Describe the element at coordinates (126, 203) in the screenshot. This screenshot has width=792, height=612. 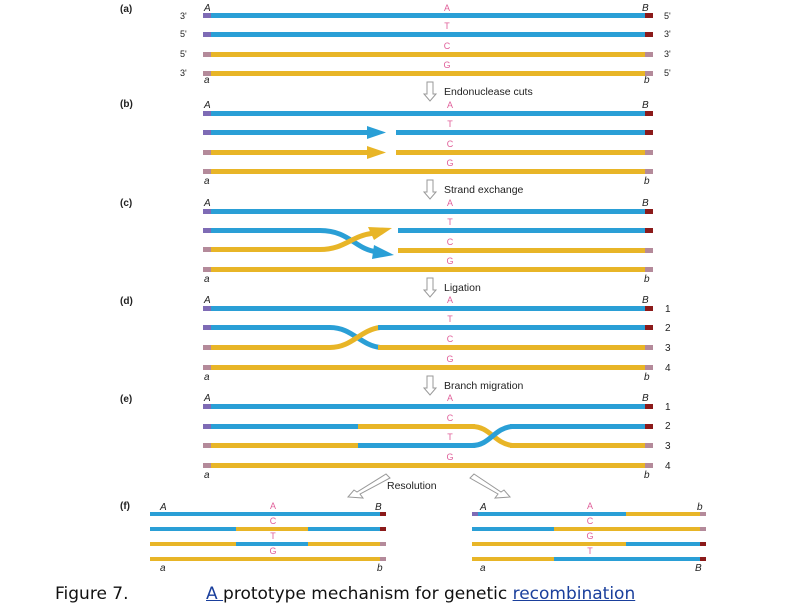
I see `panel-c-label: (c)` at that location.